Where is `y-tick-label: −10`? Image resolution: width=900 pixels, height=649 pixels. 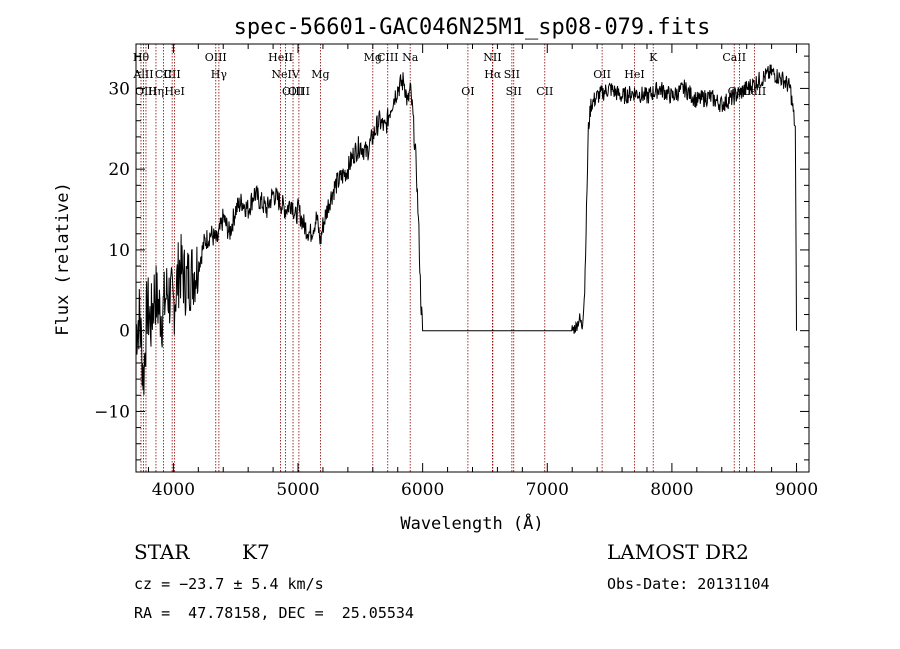
y-tick-label: −10 is located at coordinates (112, 412).